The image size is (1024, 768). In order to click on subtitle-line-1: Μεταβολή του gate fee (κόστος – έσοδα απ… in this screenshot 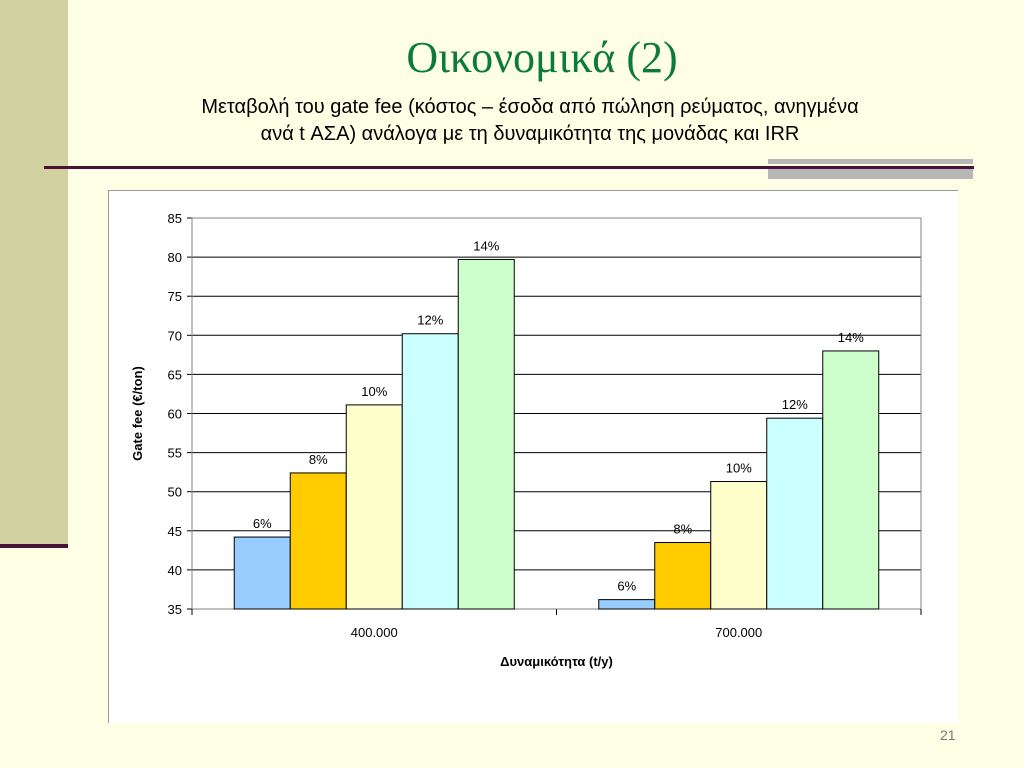, I will do `click(530, 107)`.